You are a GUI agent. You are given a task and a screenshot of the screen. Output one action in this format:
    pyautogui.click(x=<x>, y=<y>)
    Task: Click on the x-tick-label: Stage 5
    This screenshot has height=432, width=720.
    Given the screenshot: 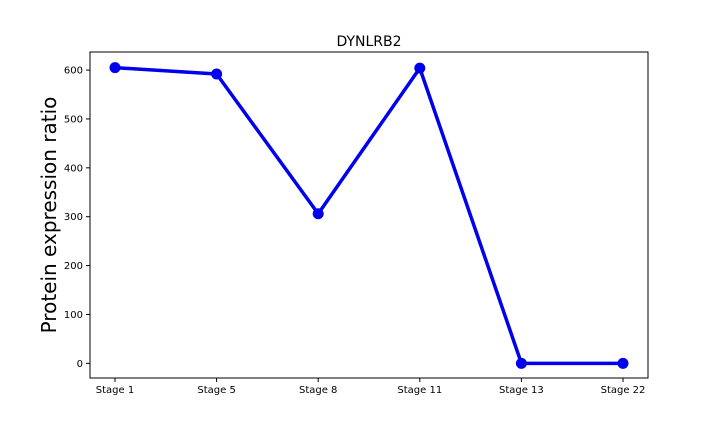 What is the action you would take?
    pyautogui.click(x=216, y=390)
    